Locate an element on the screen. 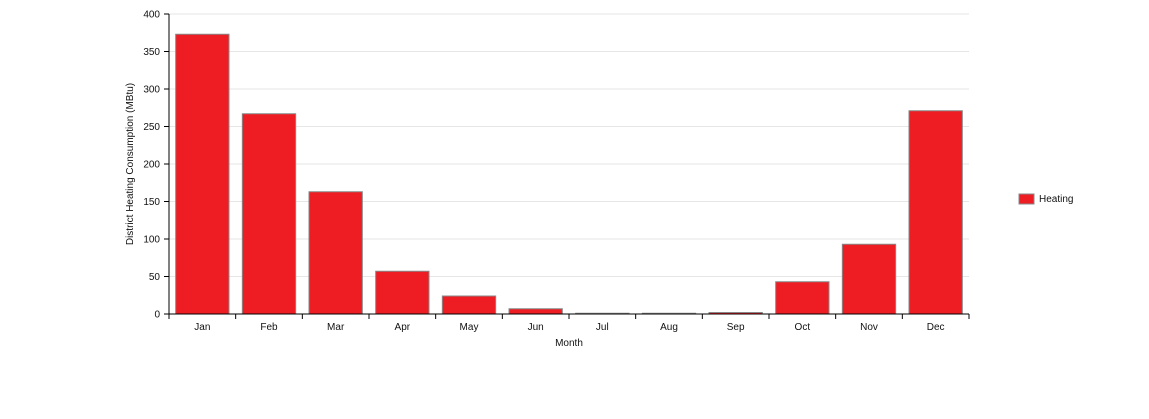 The height and width of the screenshot is (419, 1149). bar-apr is located at coordinates (402, 292).